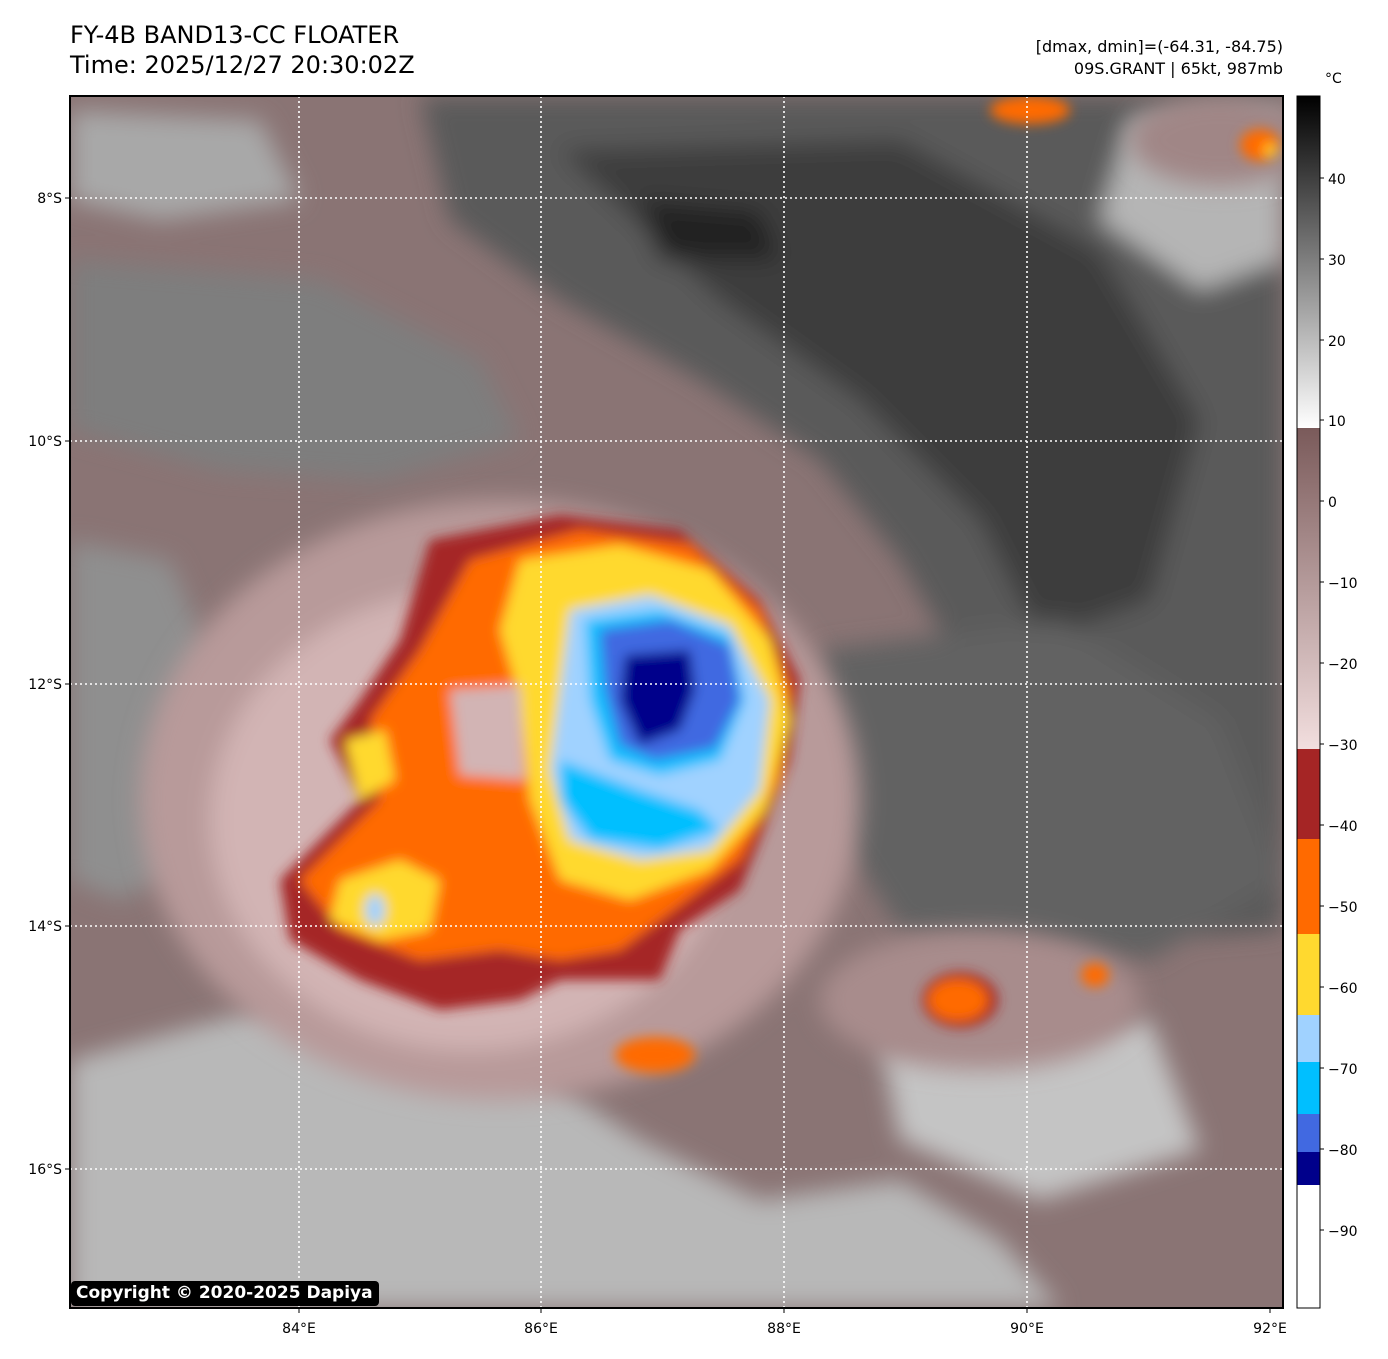  Describe the element at coordinates (242, 65) in the screenshot. I see `chart-title-line2: Time: 2025/12/27 20:30:02Z` at that location.